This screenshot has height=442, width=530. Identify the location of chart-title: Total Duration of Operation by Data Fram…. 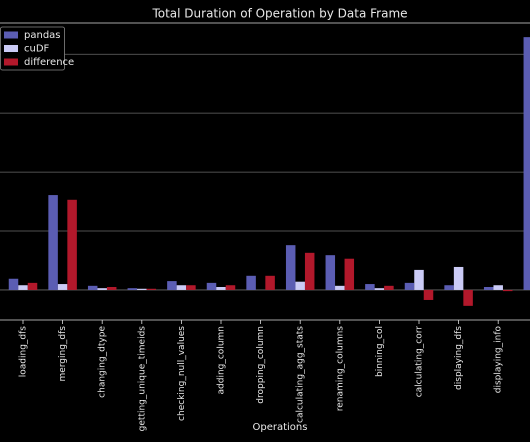
(279, 14).